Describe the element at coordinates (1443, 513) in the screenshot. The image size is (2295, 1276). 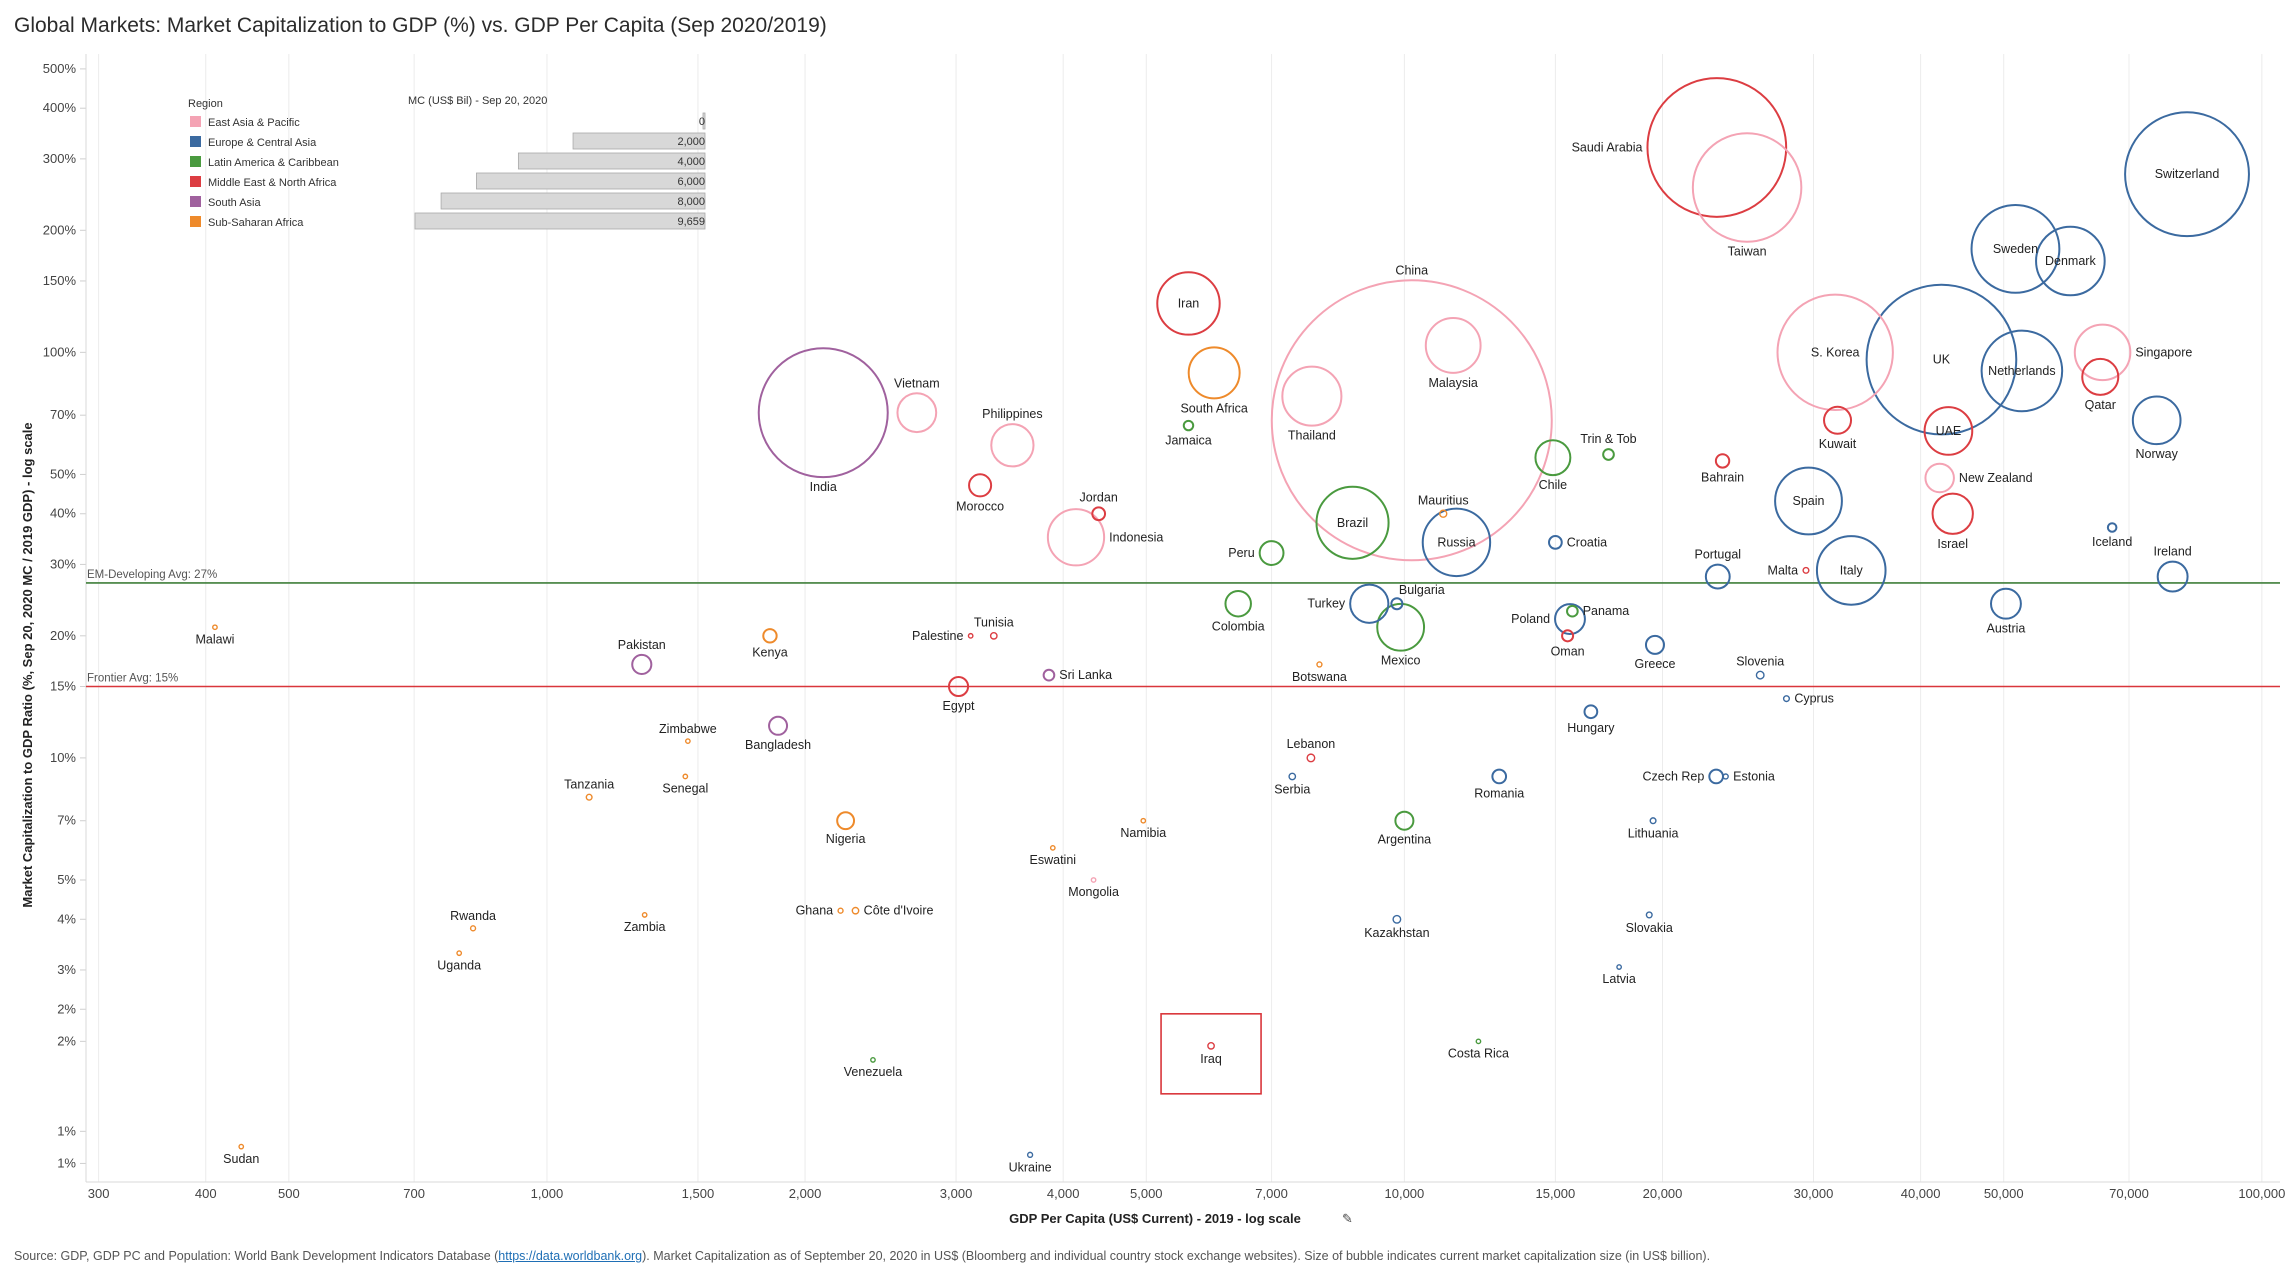
I see `point-mauritius` at that location.